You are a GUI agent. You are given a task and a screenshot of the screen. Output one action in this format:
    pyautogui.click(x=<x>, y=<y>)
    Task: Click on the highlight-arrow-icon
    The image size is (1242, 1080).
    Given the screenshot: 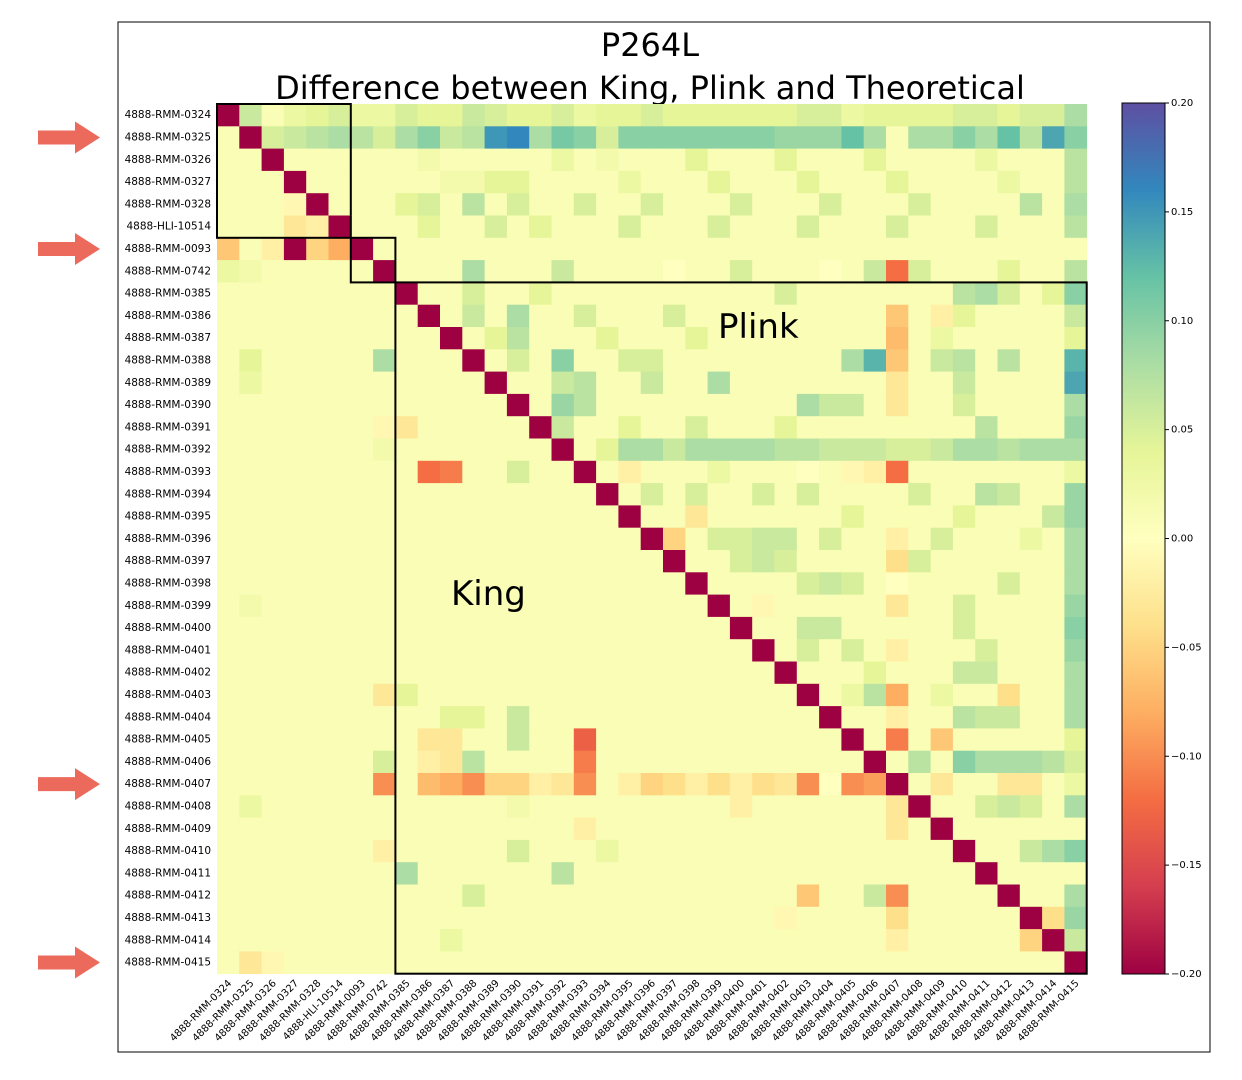 What is the action you would take?
    pyautogui.click(x=69, y=962)
    